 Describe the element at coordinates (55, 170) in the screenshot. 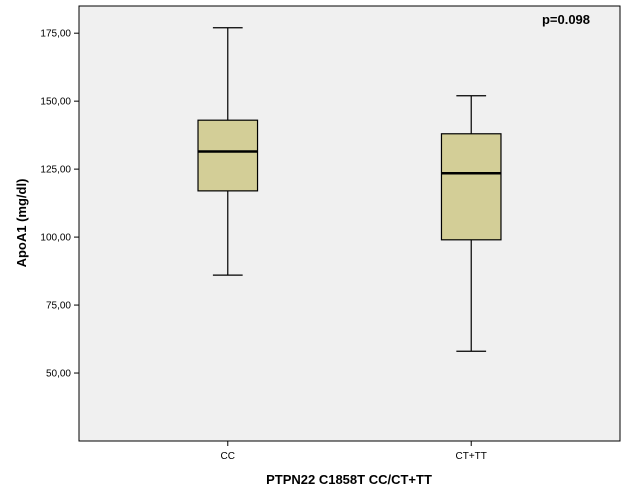

I see `y-tick-label: 125,00` at that location.